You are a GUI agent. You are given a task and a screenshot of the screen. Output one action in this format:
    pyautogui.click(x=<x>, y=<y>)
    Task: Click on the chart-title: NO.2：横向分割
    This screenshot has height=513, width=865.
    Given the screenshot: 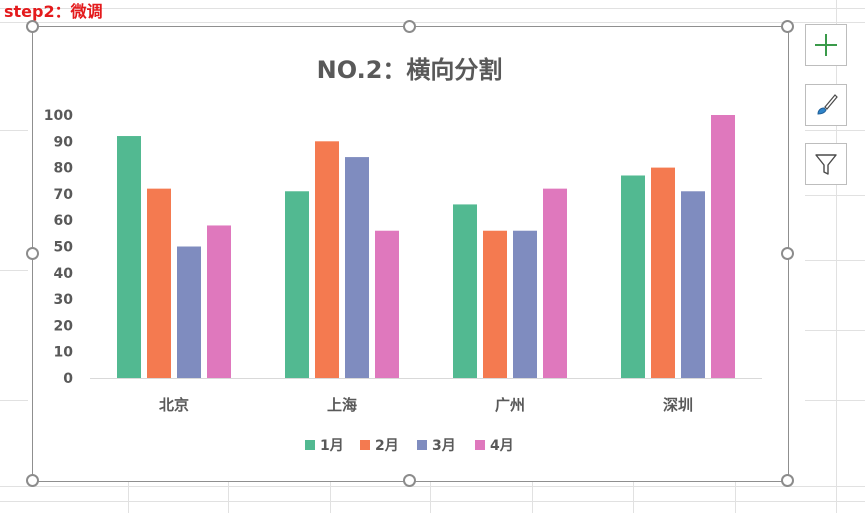 What is the action you would take?
    pyautogui.click(x=409, y=70)
    